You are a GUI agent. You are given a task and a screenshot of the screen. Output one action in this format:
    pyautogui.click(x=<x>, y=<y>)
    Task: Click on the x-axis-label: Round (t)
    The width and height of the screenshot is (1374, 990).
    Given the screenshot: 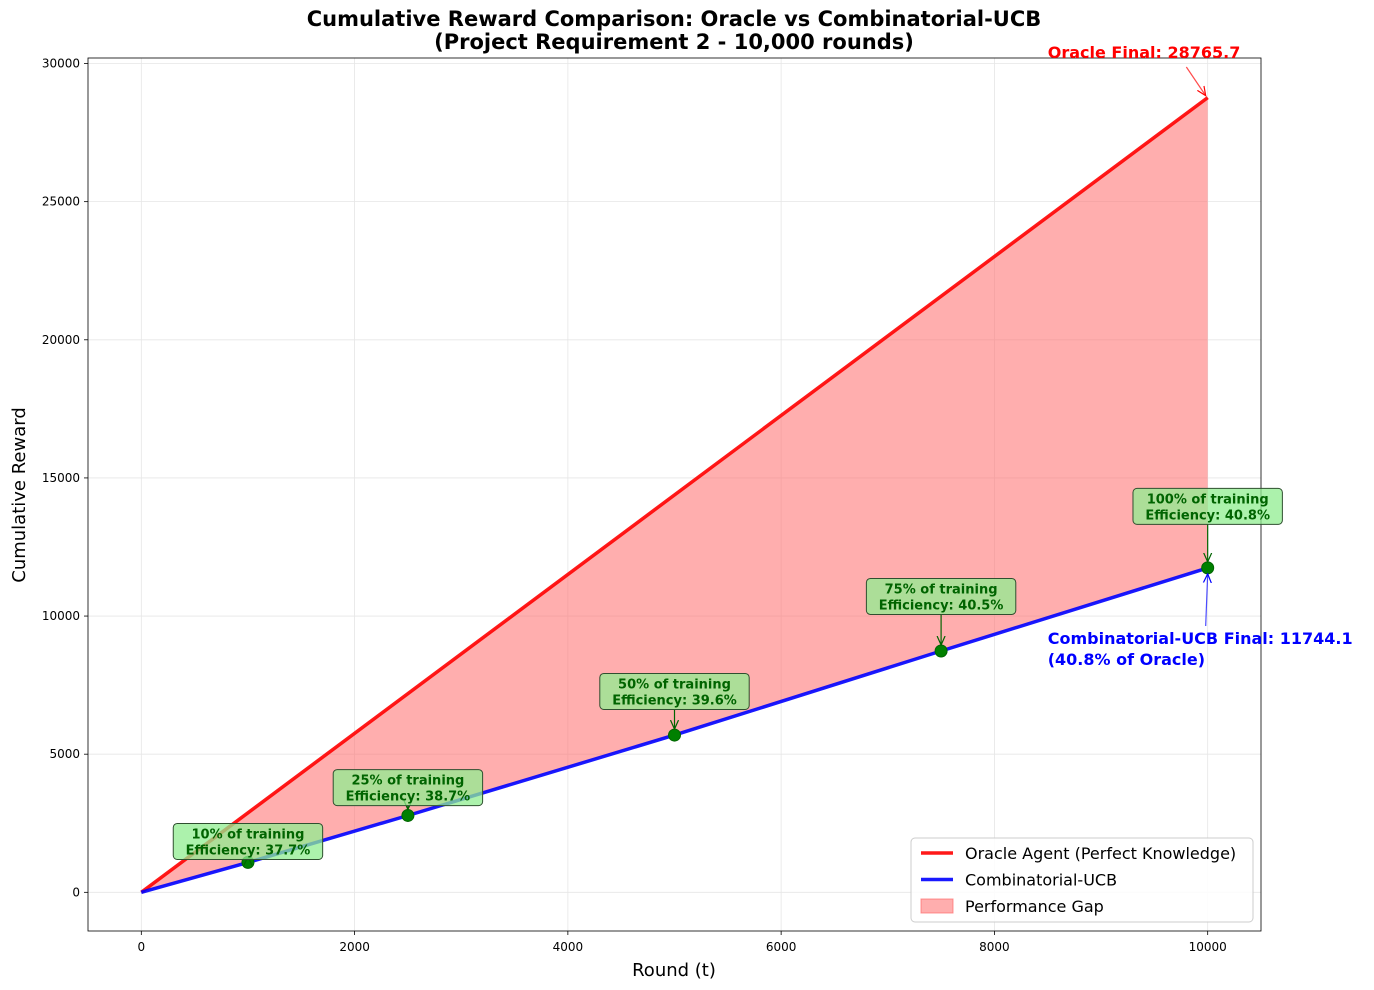 What is the action you would take?
    pyautogui.click(x=674, y=970)
    